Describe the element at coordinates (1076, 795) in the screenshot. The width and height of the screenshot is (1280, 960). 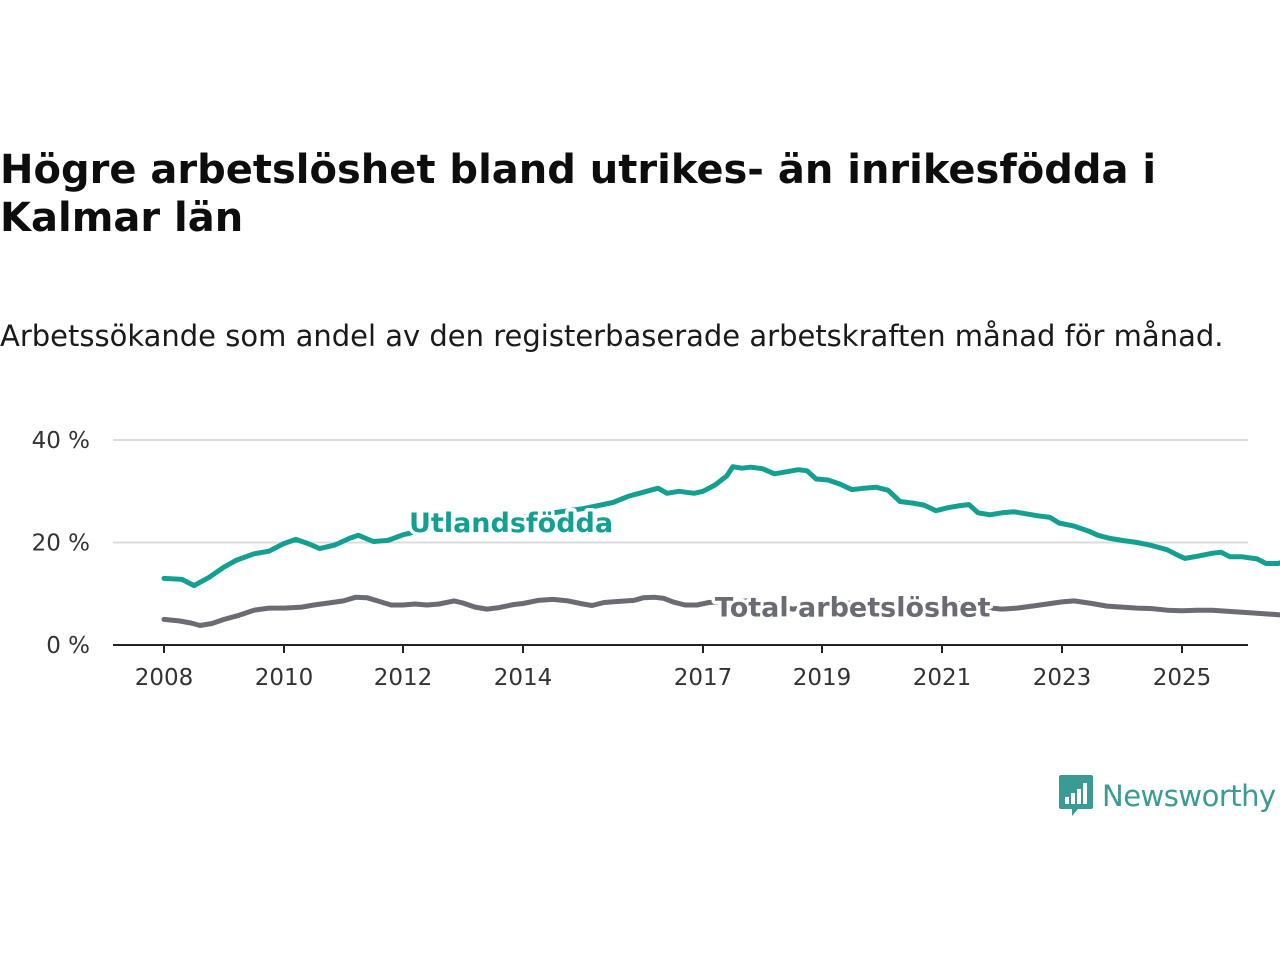
I see `newsworthy-logo-icon` at that location.